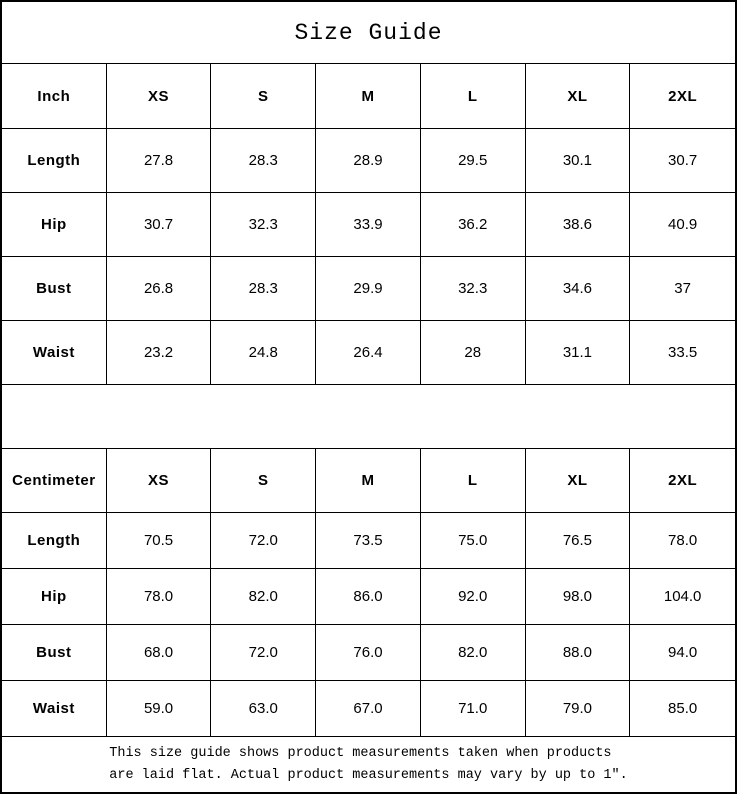 The image size is (737, 794). I want to click on value-cell: 34.6, so click(578, 288).